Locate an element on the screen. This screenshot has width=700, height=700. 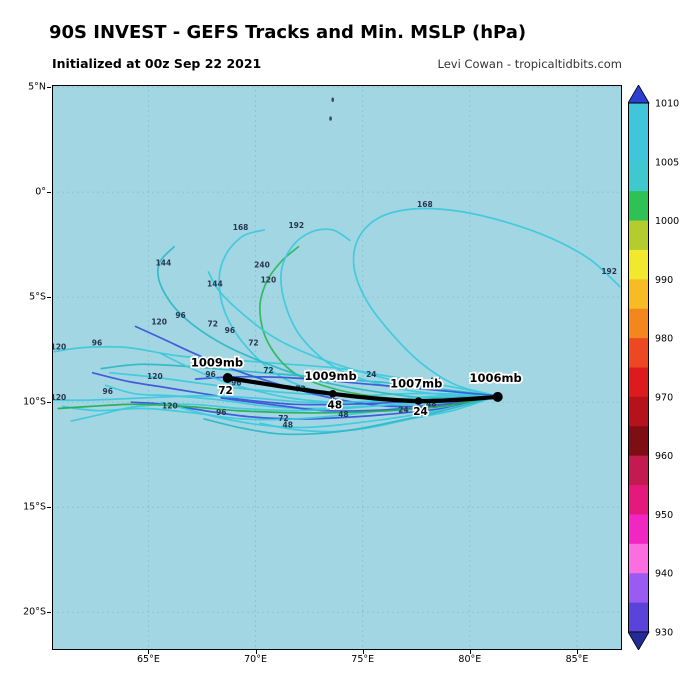
svg-text: 1006mb is located at coordinates (495, 378).